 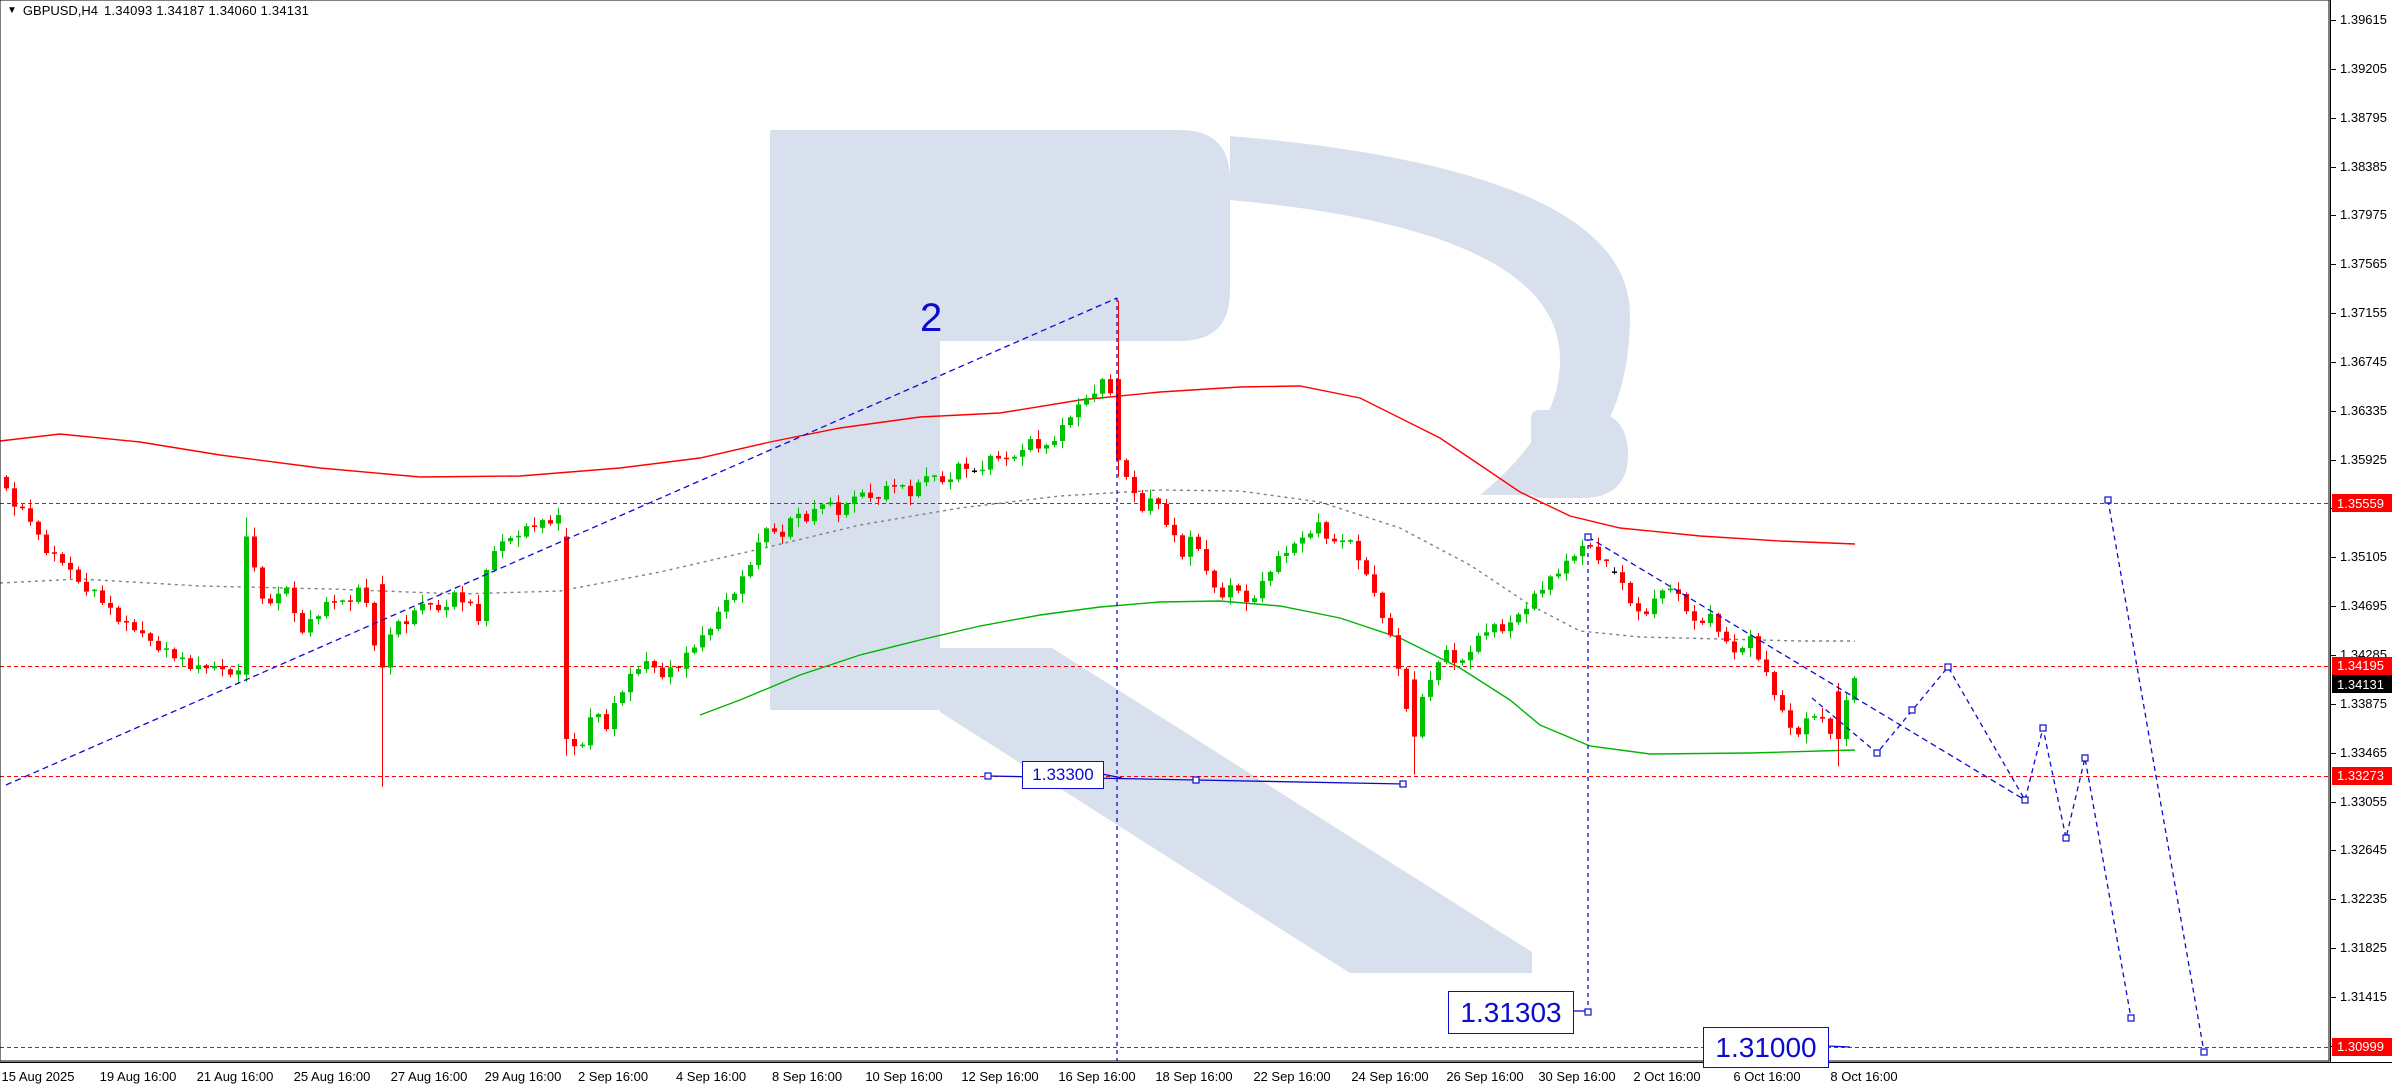 I want to click on time-axis-label: 24 Sep 16:00, so click(x=1390, y=1076).